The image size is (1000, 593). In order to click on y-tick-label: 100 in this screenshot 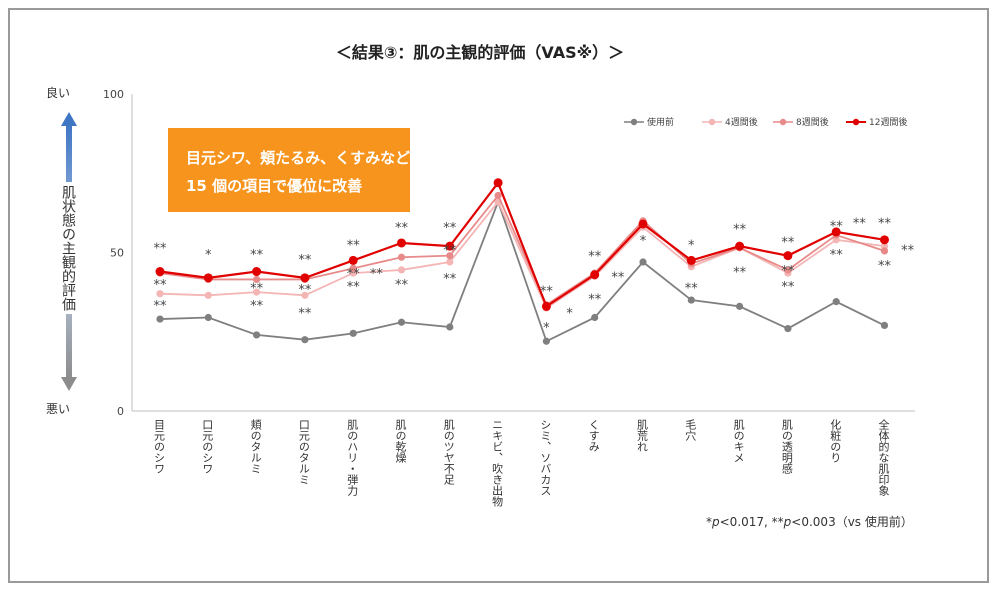, I will do `click(113, 94)`.